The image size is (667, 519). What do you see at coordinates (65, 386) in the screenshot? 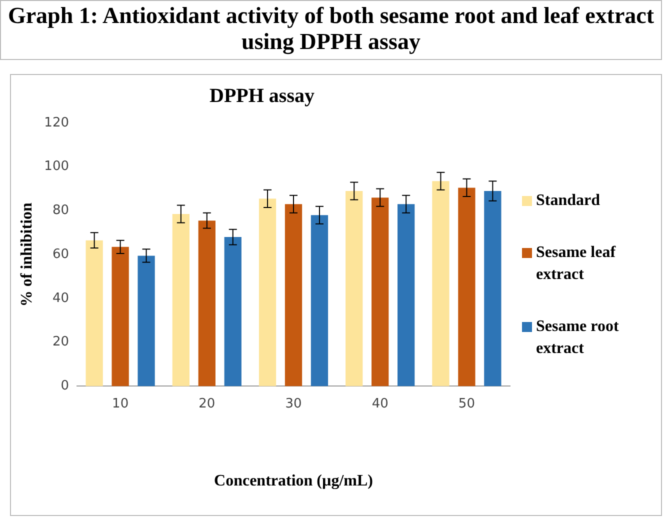
I see `y-tick-label: 0` at bounding box center [65, 386].